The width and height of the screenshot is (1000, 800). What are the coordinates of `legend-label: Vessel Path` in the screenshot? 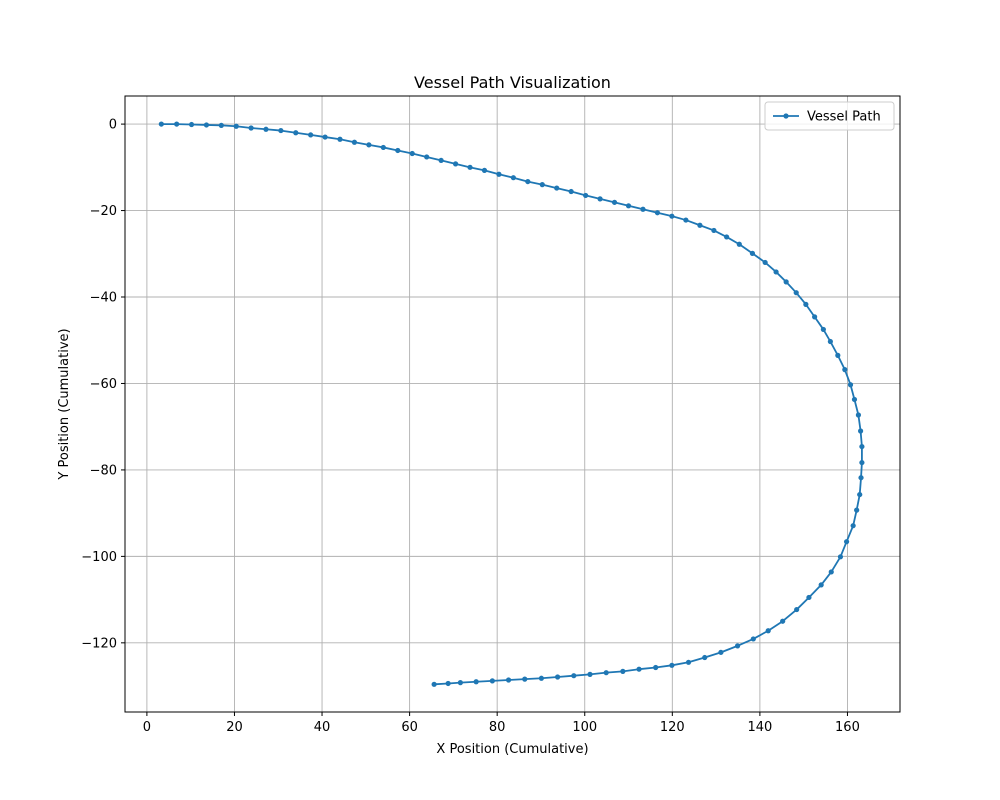 It's located at (844, 117).